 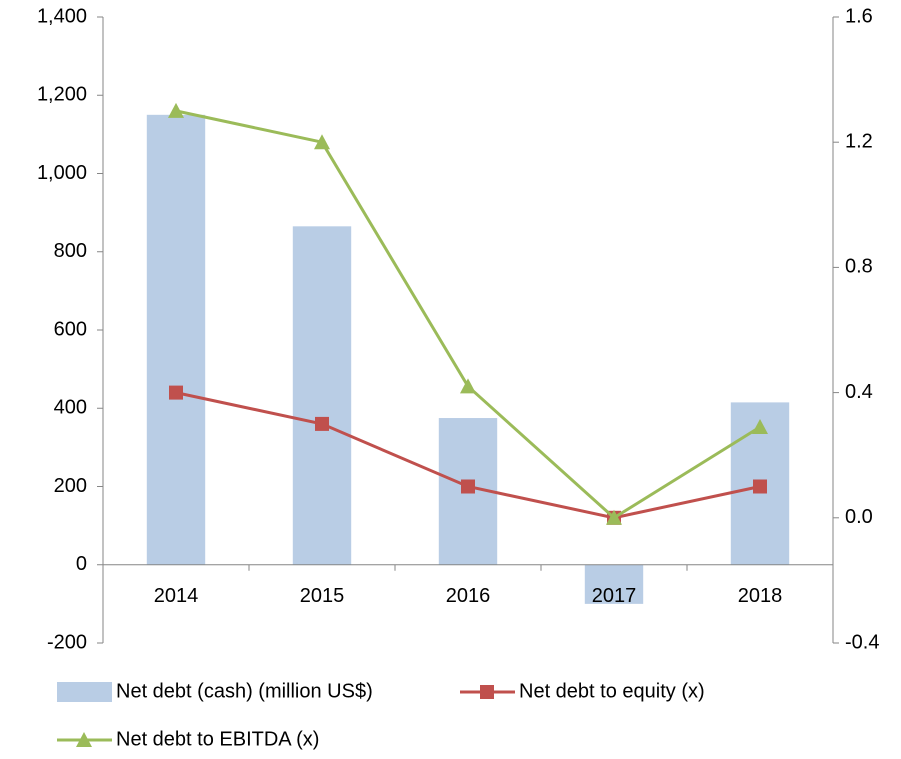 I want to click on y-tick-label: 0, so click(x=81, y=564).